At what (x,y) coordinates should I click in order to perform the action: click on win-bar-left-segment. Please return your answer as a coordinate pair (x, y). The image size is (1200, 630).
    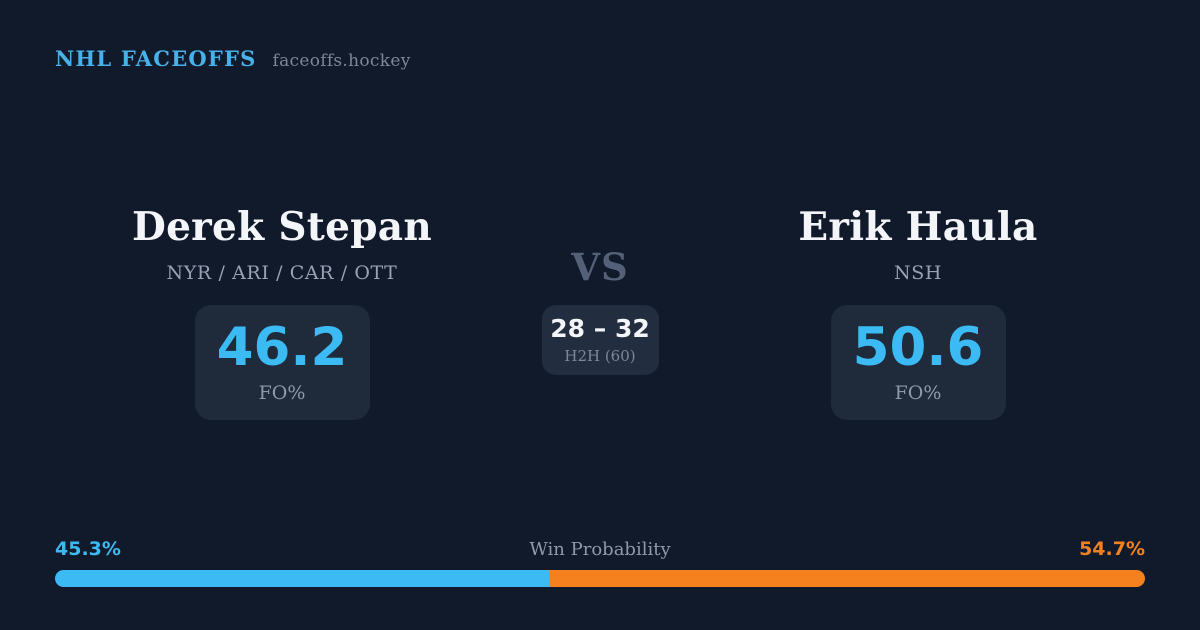
    Looking at the image, I should click on (302, 578).